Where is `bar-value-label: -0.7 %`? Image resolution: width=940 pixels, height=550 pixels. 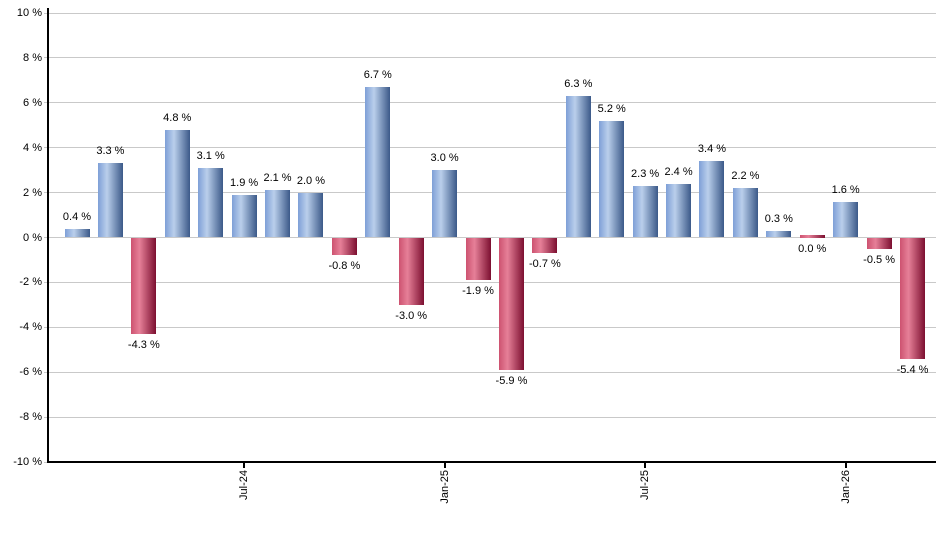
bar-value-label: -0.7 % is located at coordinates (544, 264).